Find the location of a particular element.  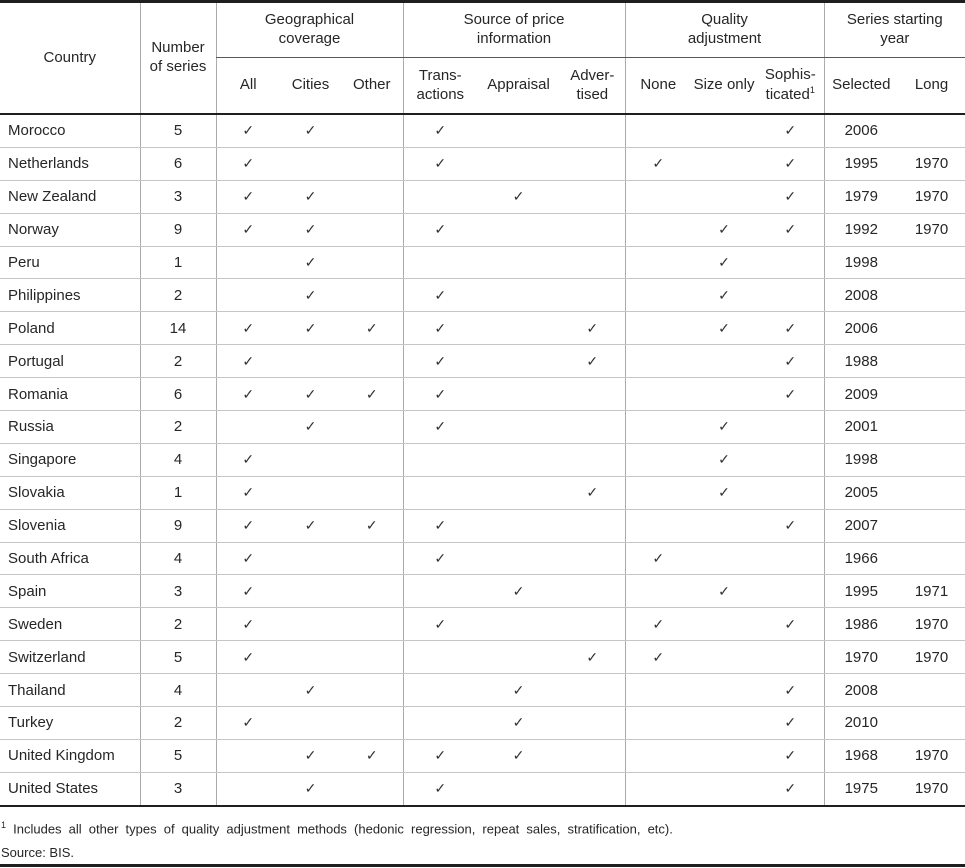

check-cell-other: ✓ is located at coordinates (372, 756).